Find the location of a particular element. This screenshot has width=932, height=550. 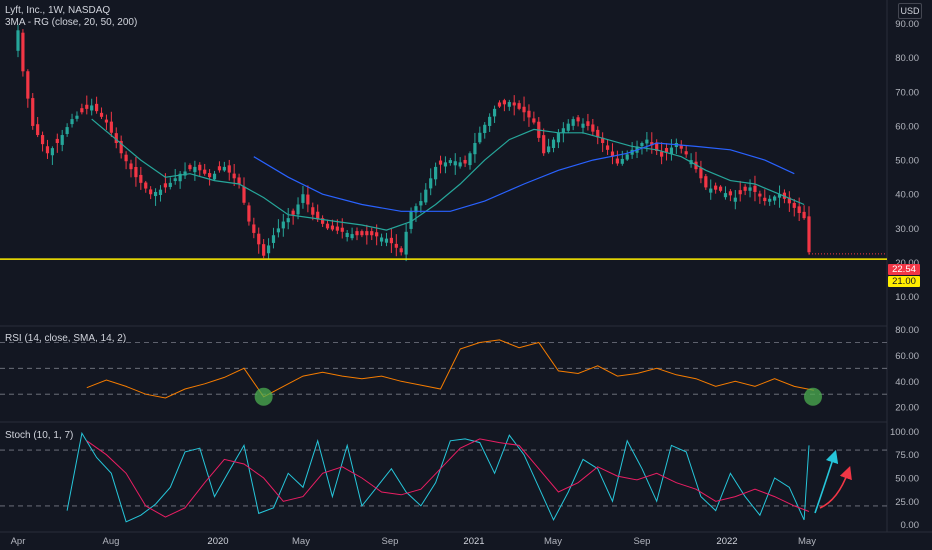

rsi-tick-label: 60.00 is located at coordinates (907, 356).